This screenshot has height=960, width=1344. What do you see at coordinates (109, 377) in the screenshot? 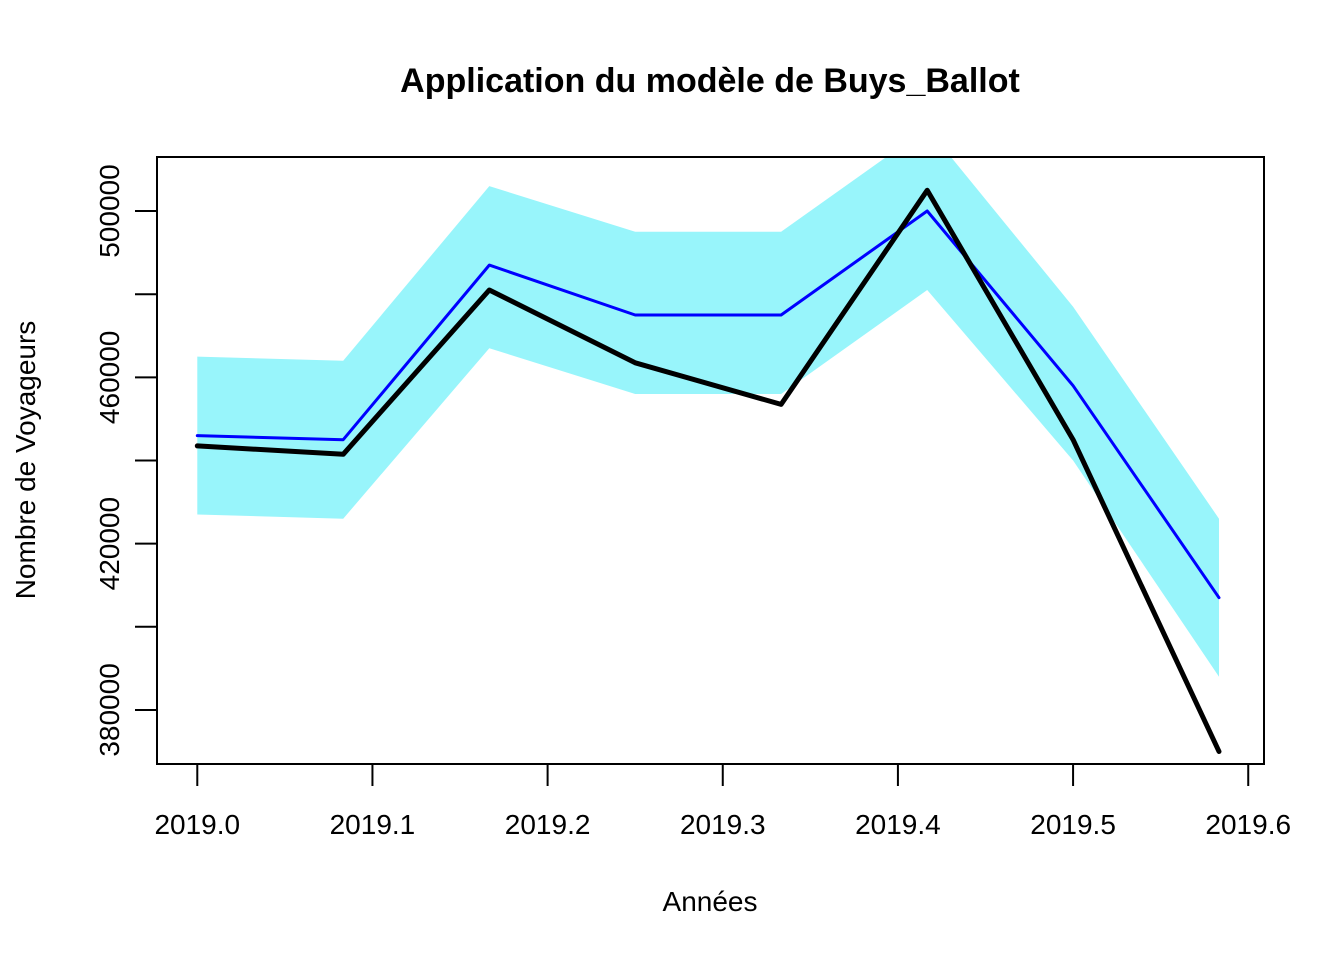
I see `y-tick-label: 460000` at bounding box center [109, 377].